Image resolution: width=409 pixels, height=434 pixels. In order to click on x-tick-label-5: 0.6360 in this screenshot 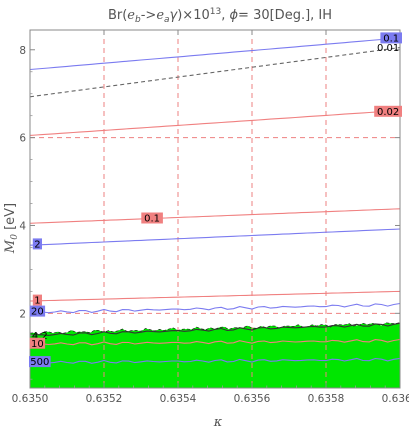, I will do `click(395, 399)`.